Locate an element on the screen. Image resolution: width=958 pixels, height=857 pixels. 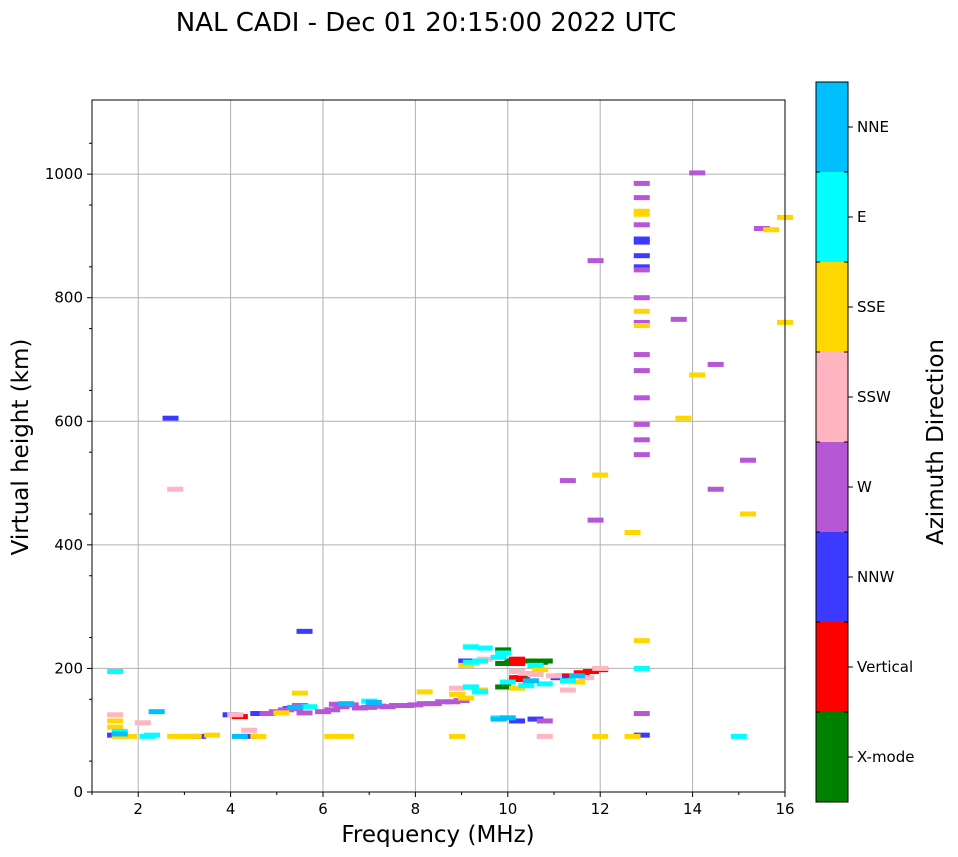
y-tick-label: 400 is located at coordinates (68, 545).